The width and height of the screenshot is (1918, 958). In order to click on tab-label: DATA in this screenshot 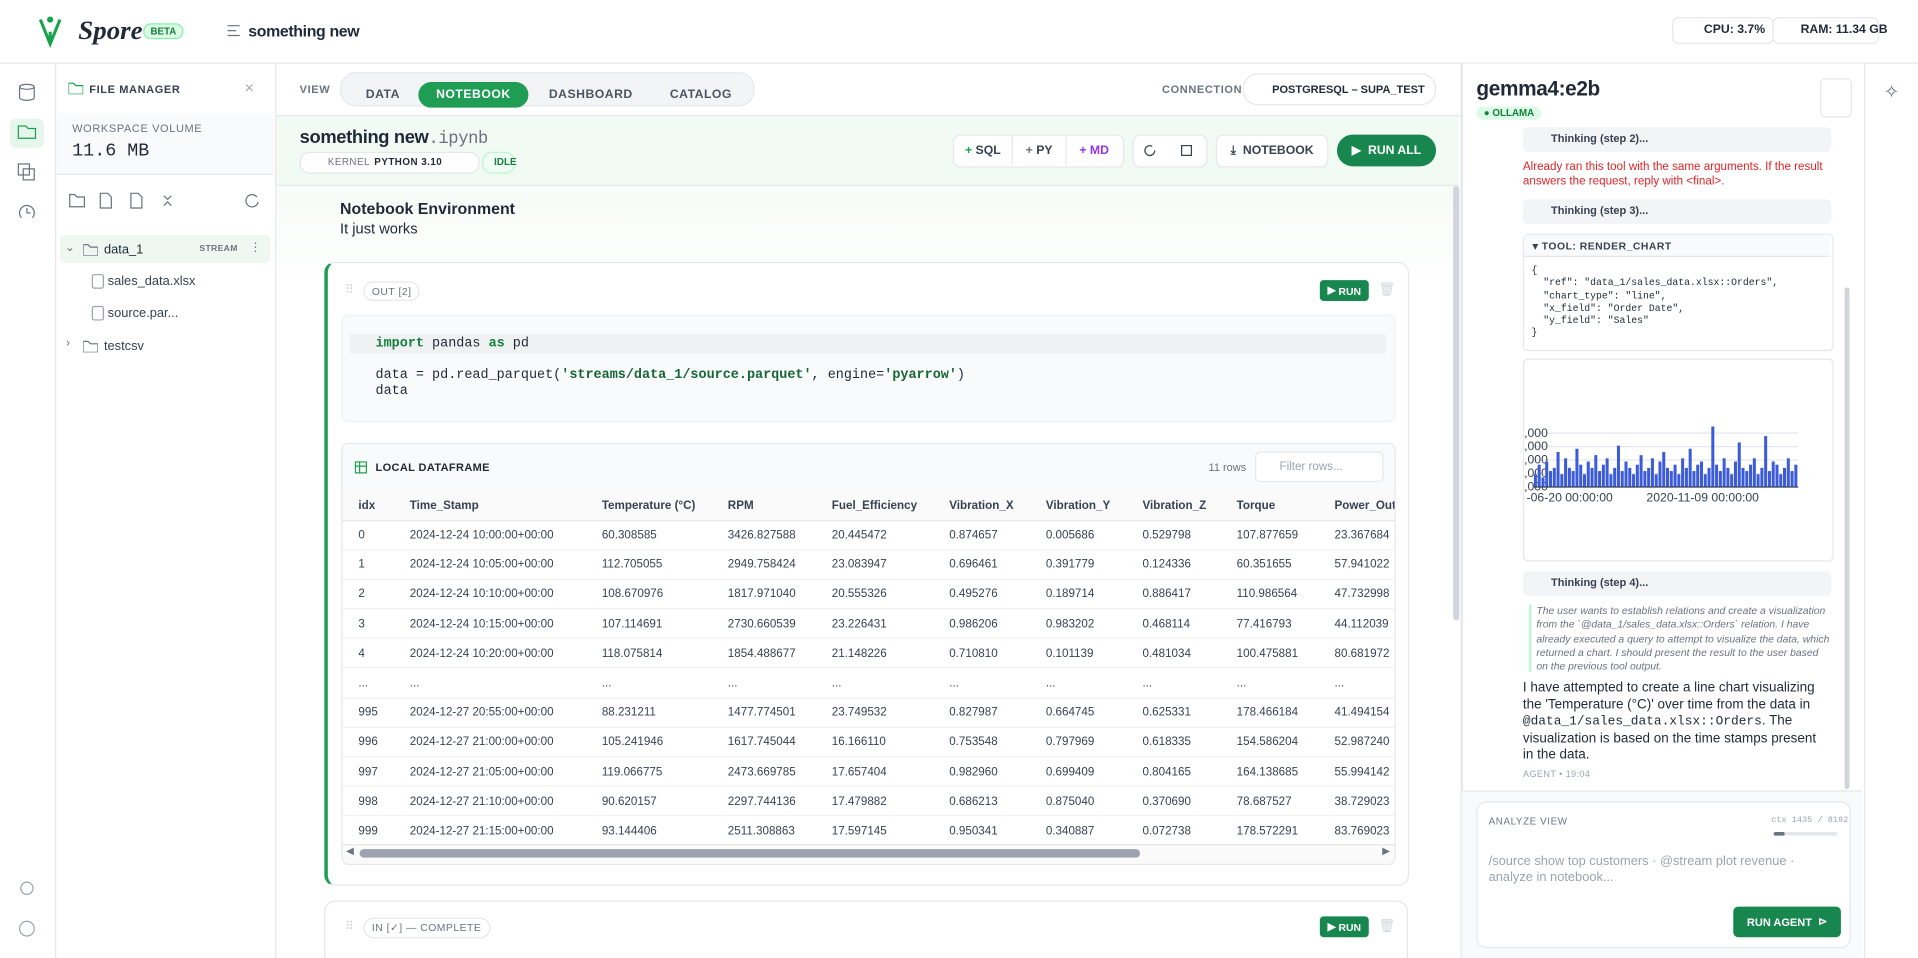, I will do `click(382, 95)`.